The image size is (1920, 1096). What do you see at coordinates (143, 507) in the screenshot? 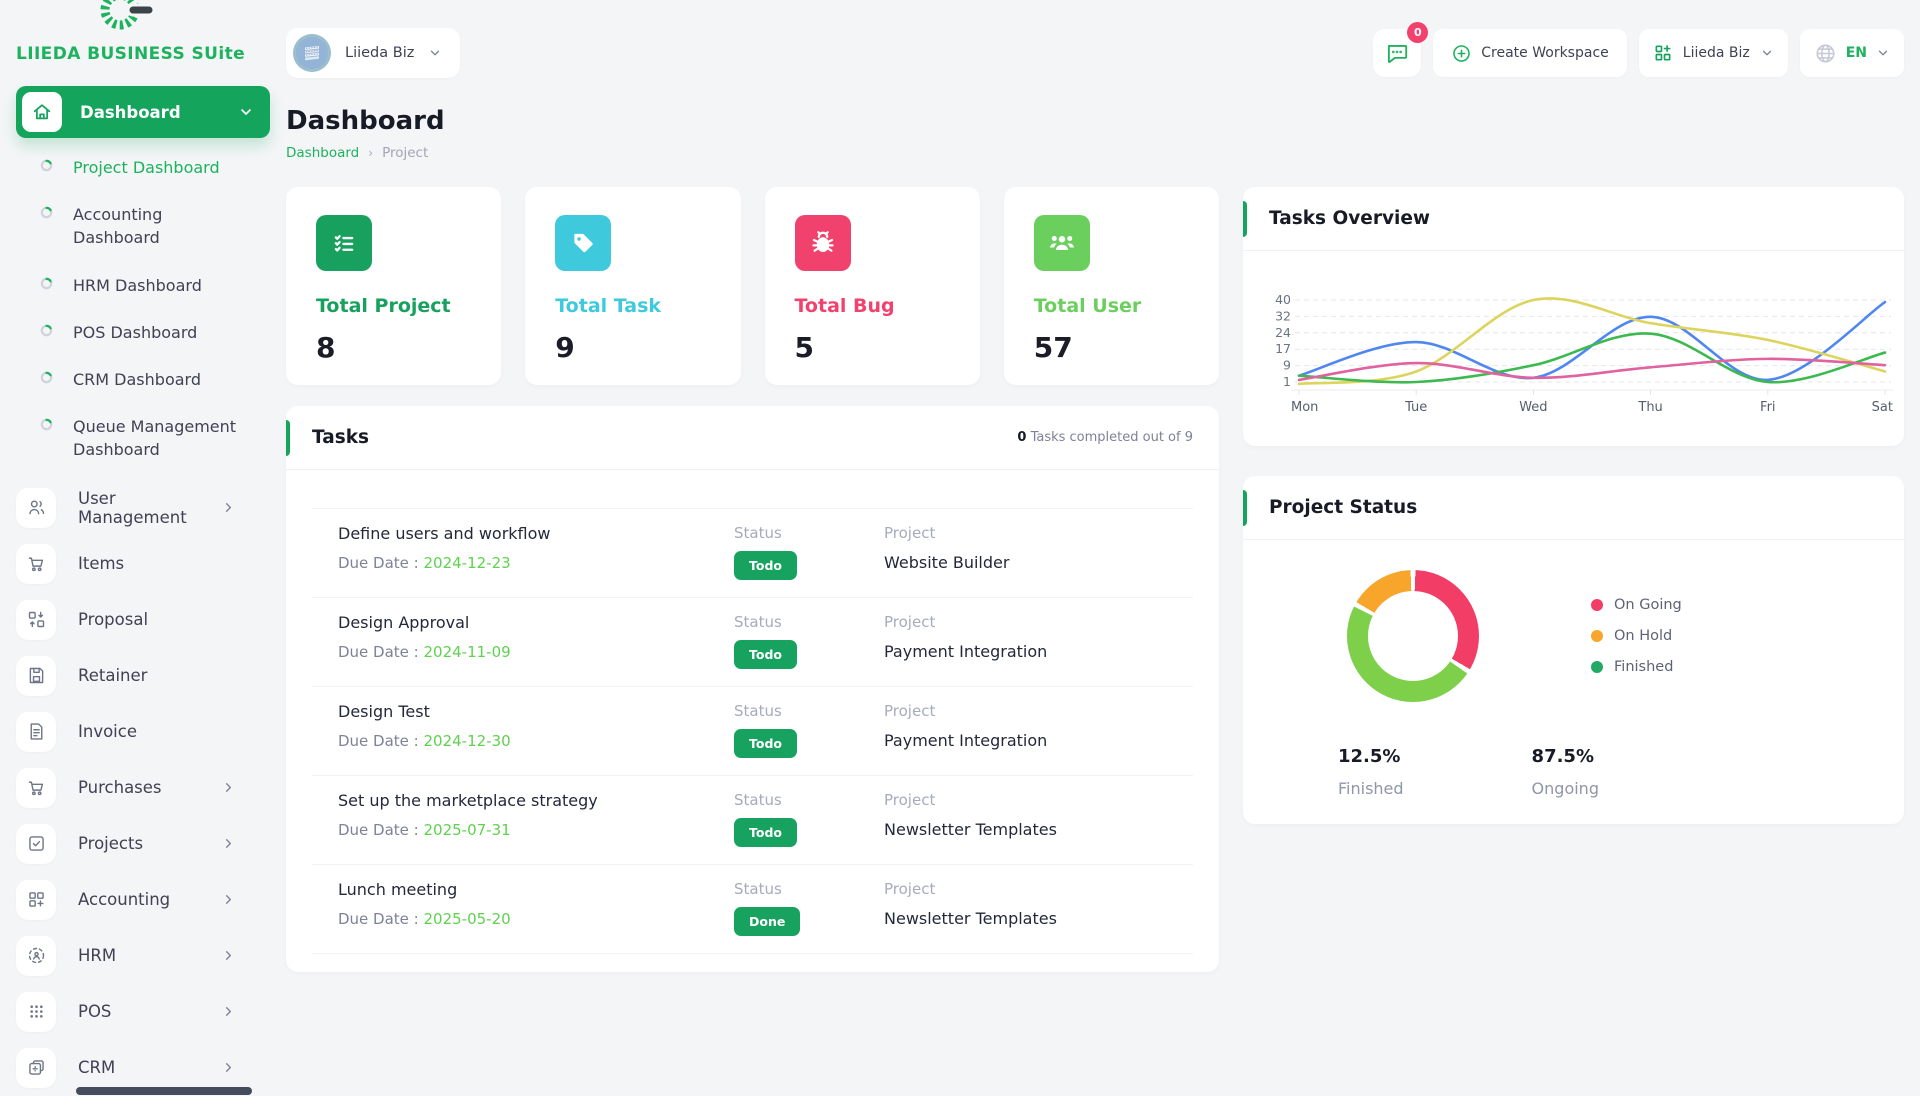
I see `sidebar-item-user-management: User Management` at bounding box center [143, 507].